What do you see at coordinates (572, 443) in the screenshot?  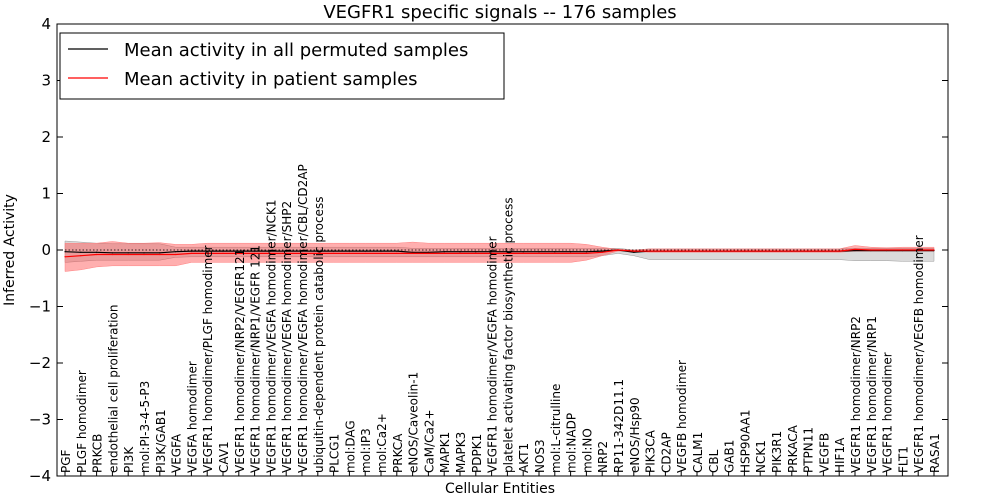 I see `category-label: mol:NADP` at bounding box center [572, 443].